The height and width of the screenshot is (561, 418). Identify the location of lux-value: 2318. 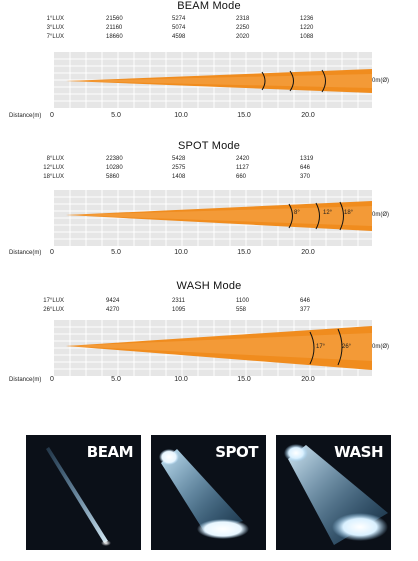
(243, 19).